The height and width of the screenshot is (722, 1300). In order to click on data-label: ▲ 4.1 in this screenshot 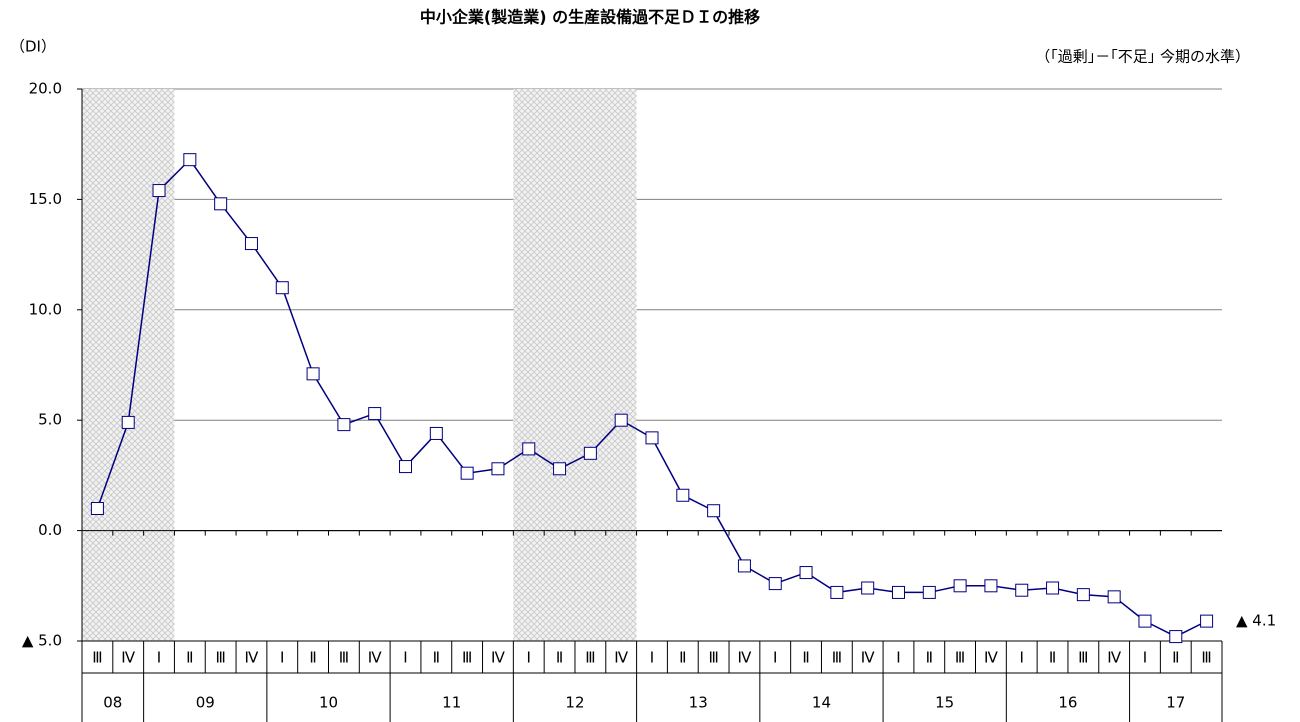, I will do `click(1256, 621)`.